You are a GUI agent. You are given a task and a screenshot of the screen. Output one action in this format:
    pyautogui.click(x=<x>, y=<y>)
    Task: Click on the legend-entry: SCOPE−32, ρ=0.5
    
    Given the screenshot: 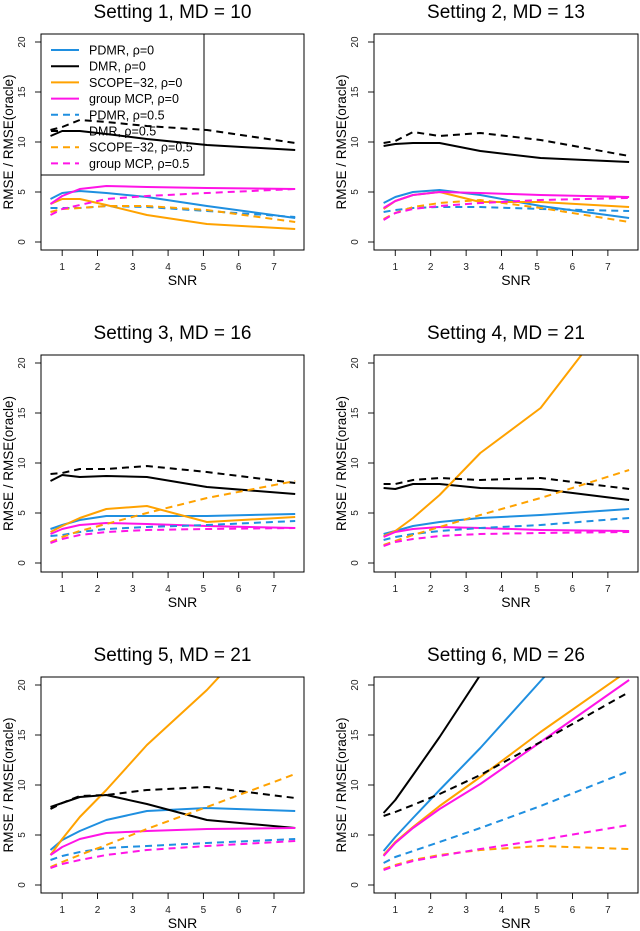 What is the action you would take?
    pyautogui.click(x=122, y=148)
    